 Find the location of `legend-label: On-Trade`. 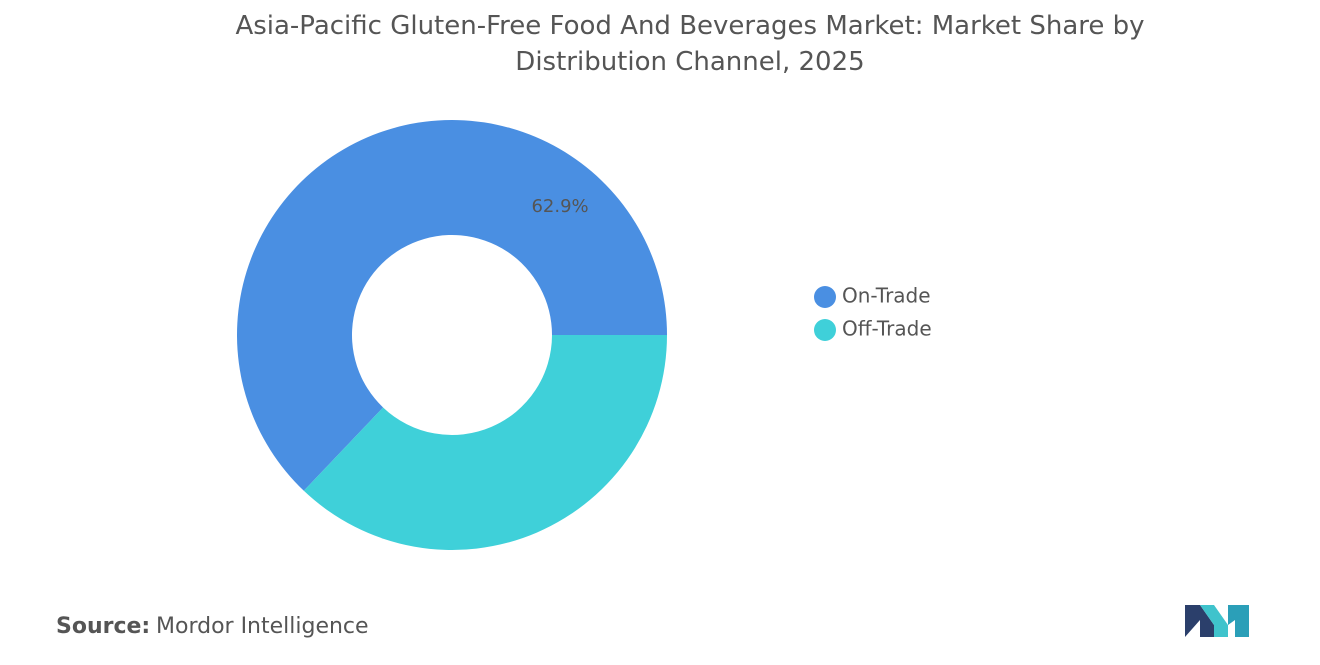

legend-label: On-Trade is located at coordinates (886, 296).